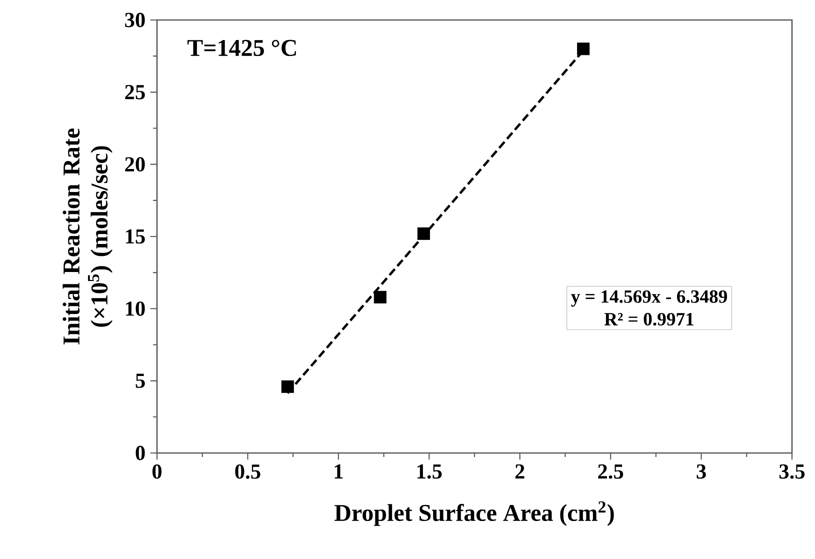 The image size is (815, 559). Describe the element at coordinates (135, 236) in the screenshot. I see `y-tick-label: 15` at that location.